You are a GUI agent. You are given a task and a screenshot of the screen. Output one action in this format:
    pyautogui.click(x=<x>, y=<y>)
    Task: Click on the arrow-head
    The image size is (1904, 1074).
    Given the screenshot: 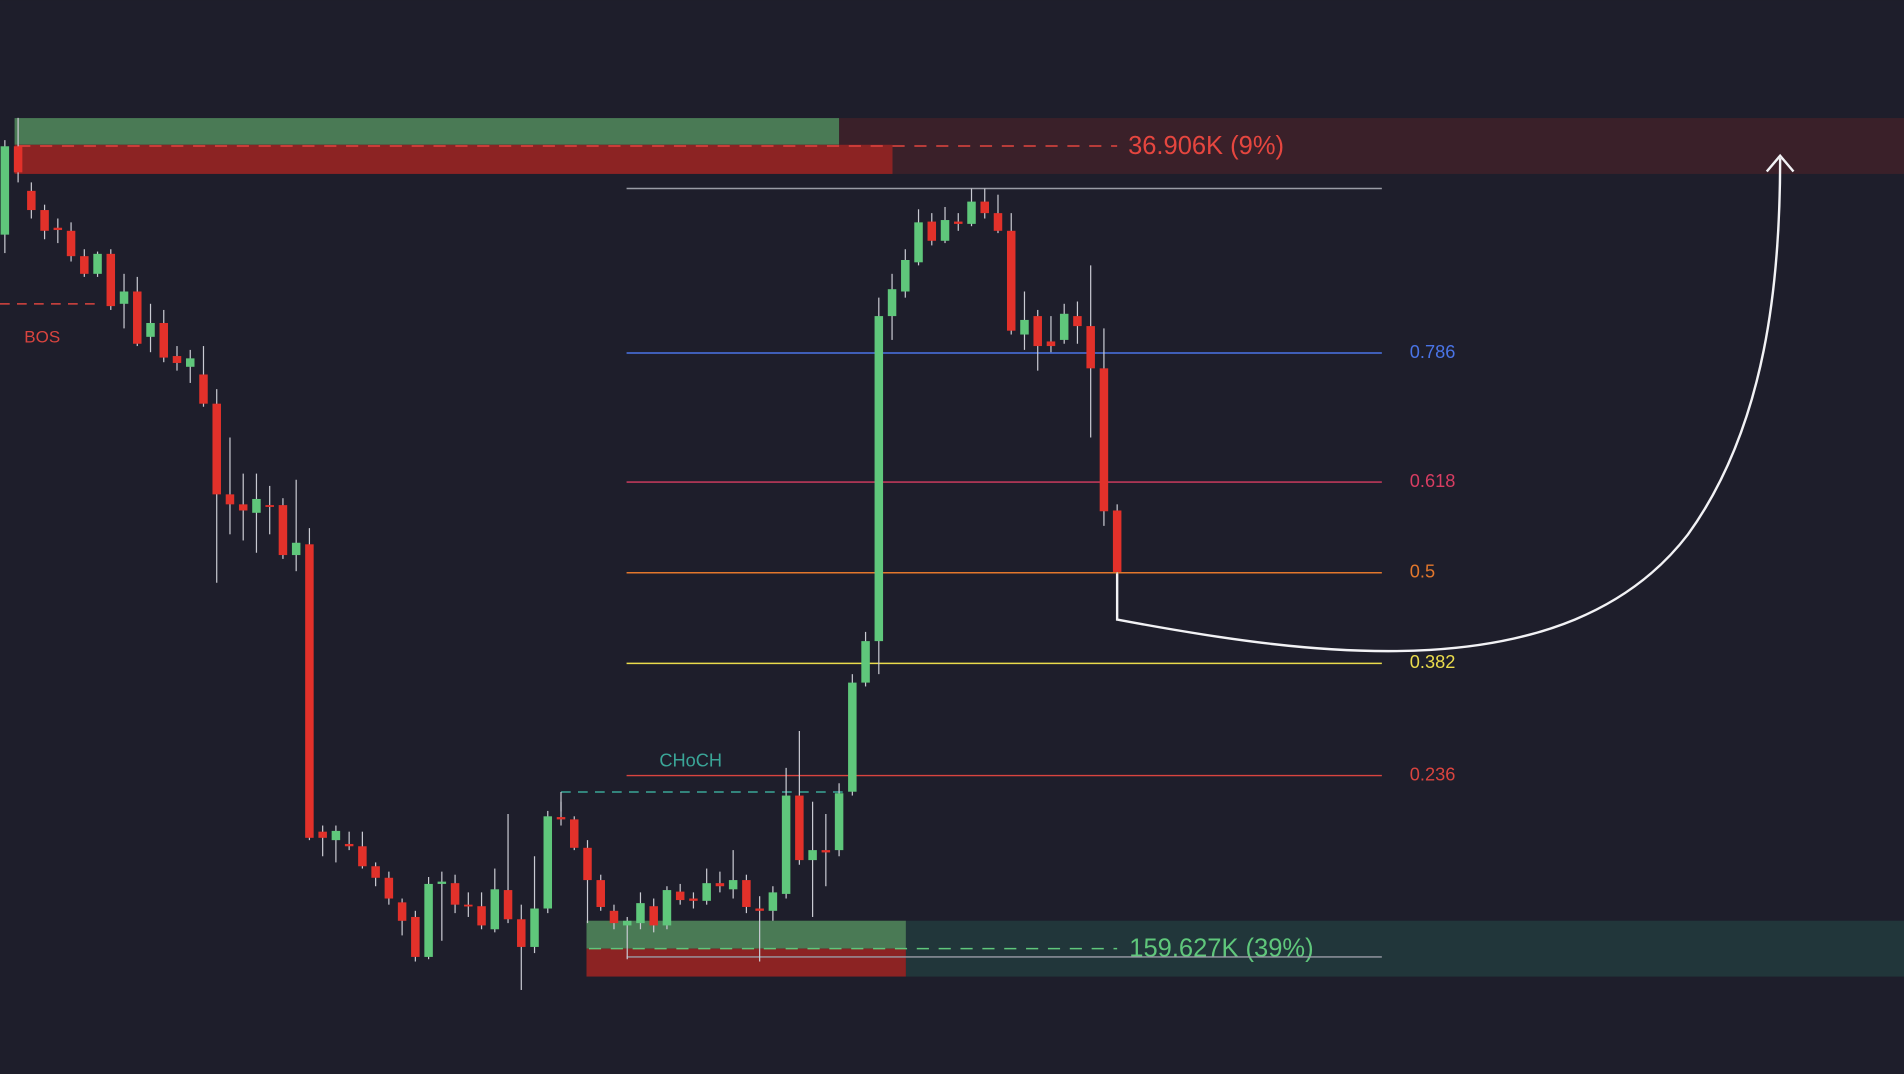 What is the action you would take?
    pyautogui.click(x=1780, y=163)
    